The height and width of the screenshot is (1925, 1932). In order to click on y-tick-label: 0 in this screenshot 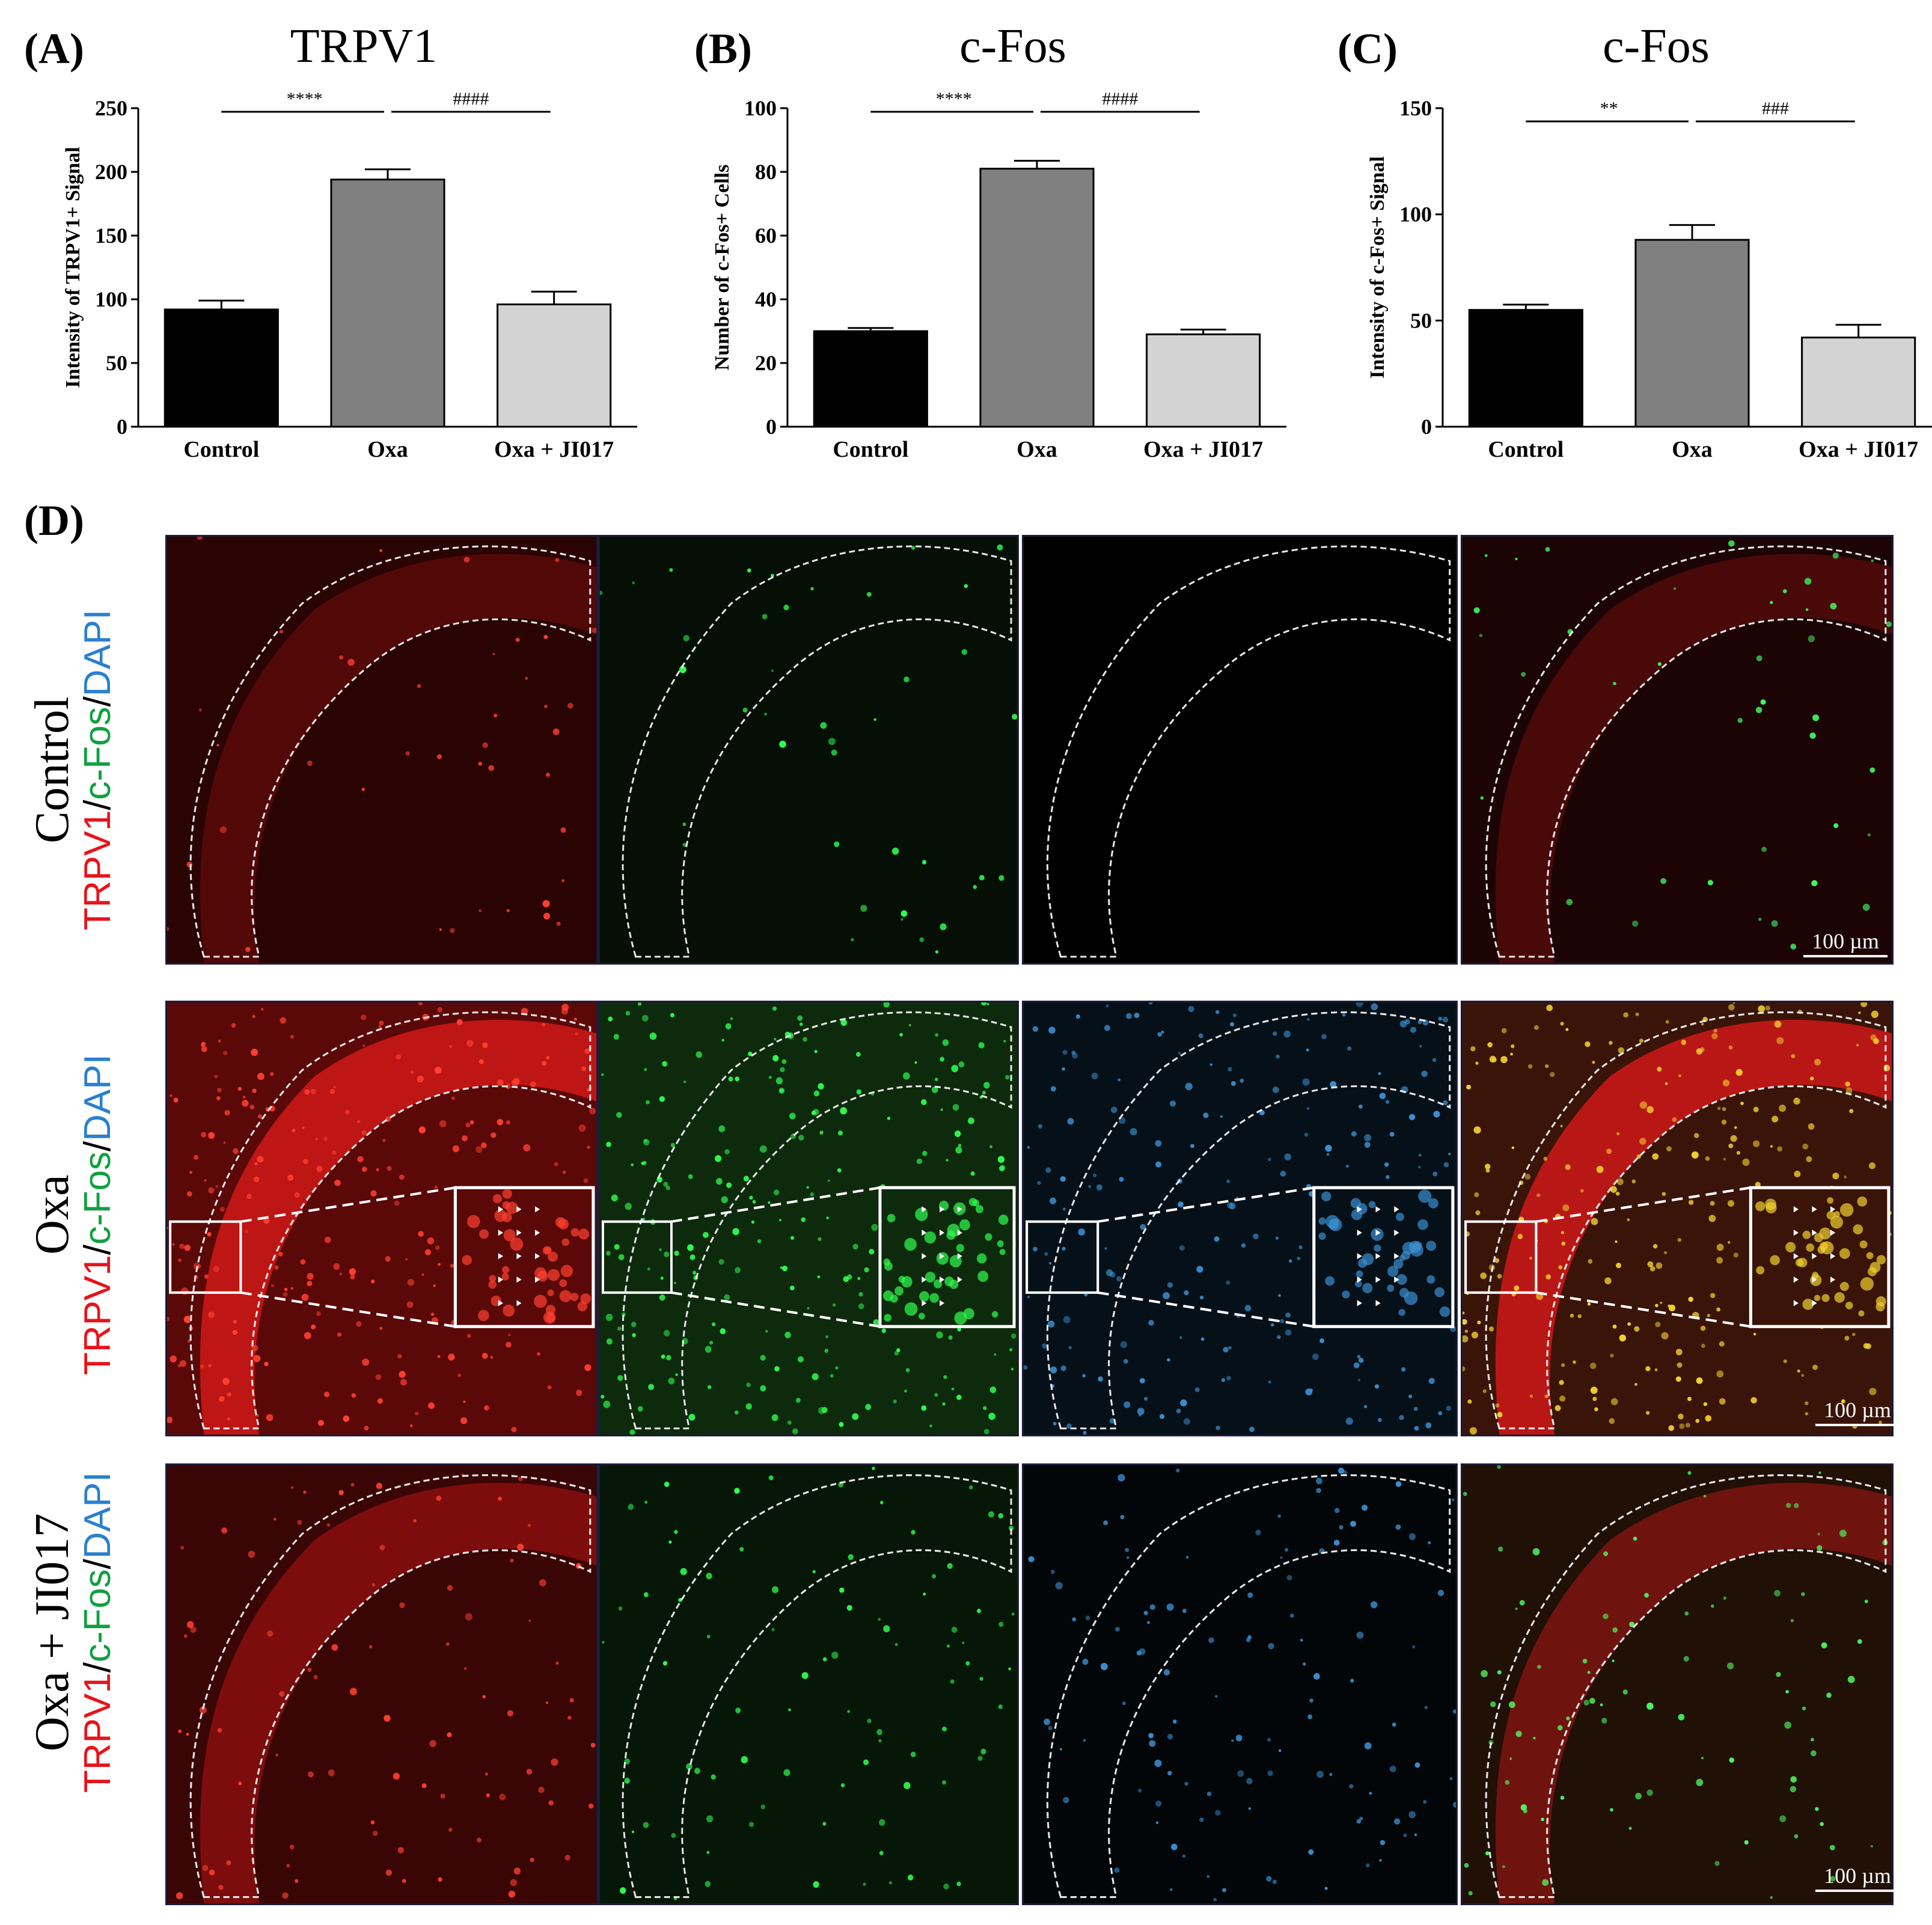, I will do `click(122, 427)`.